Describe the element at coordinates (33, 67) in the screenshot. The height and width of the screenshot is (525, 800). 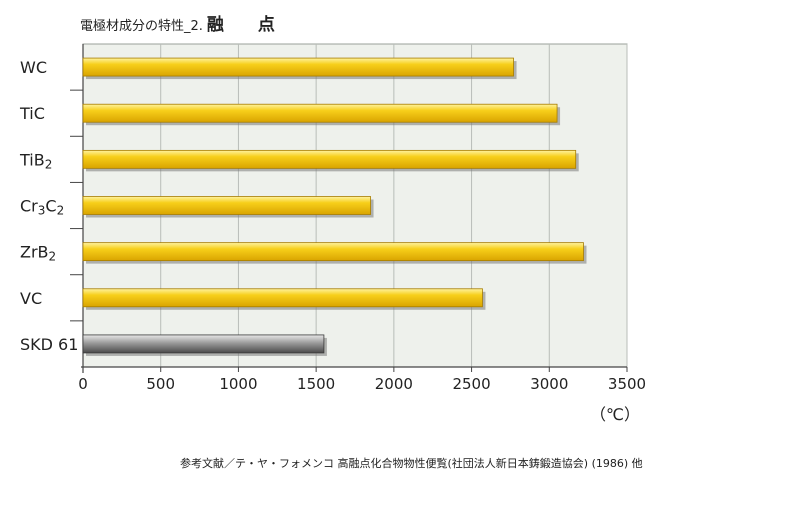
I see `category-label: WC` at that location.